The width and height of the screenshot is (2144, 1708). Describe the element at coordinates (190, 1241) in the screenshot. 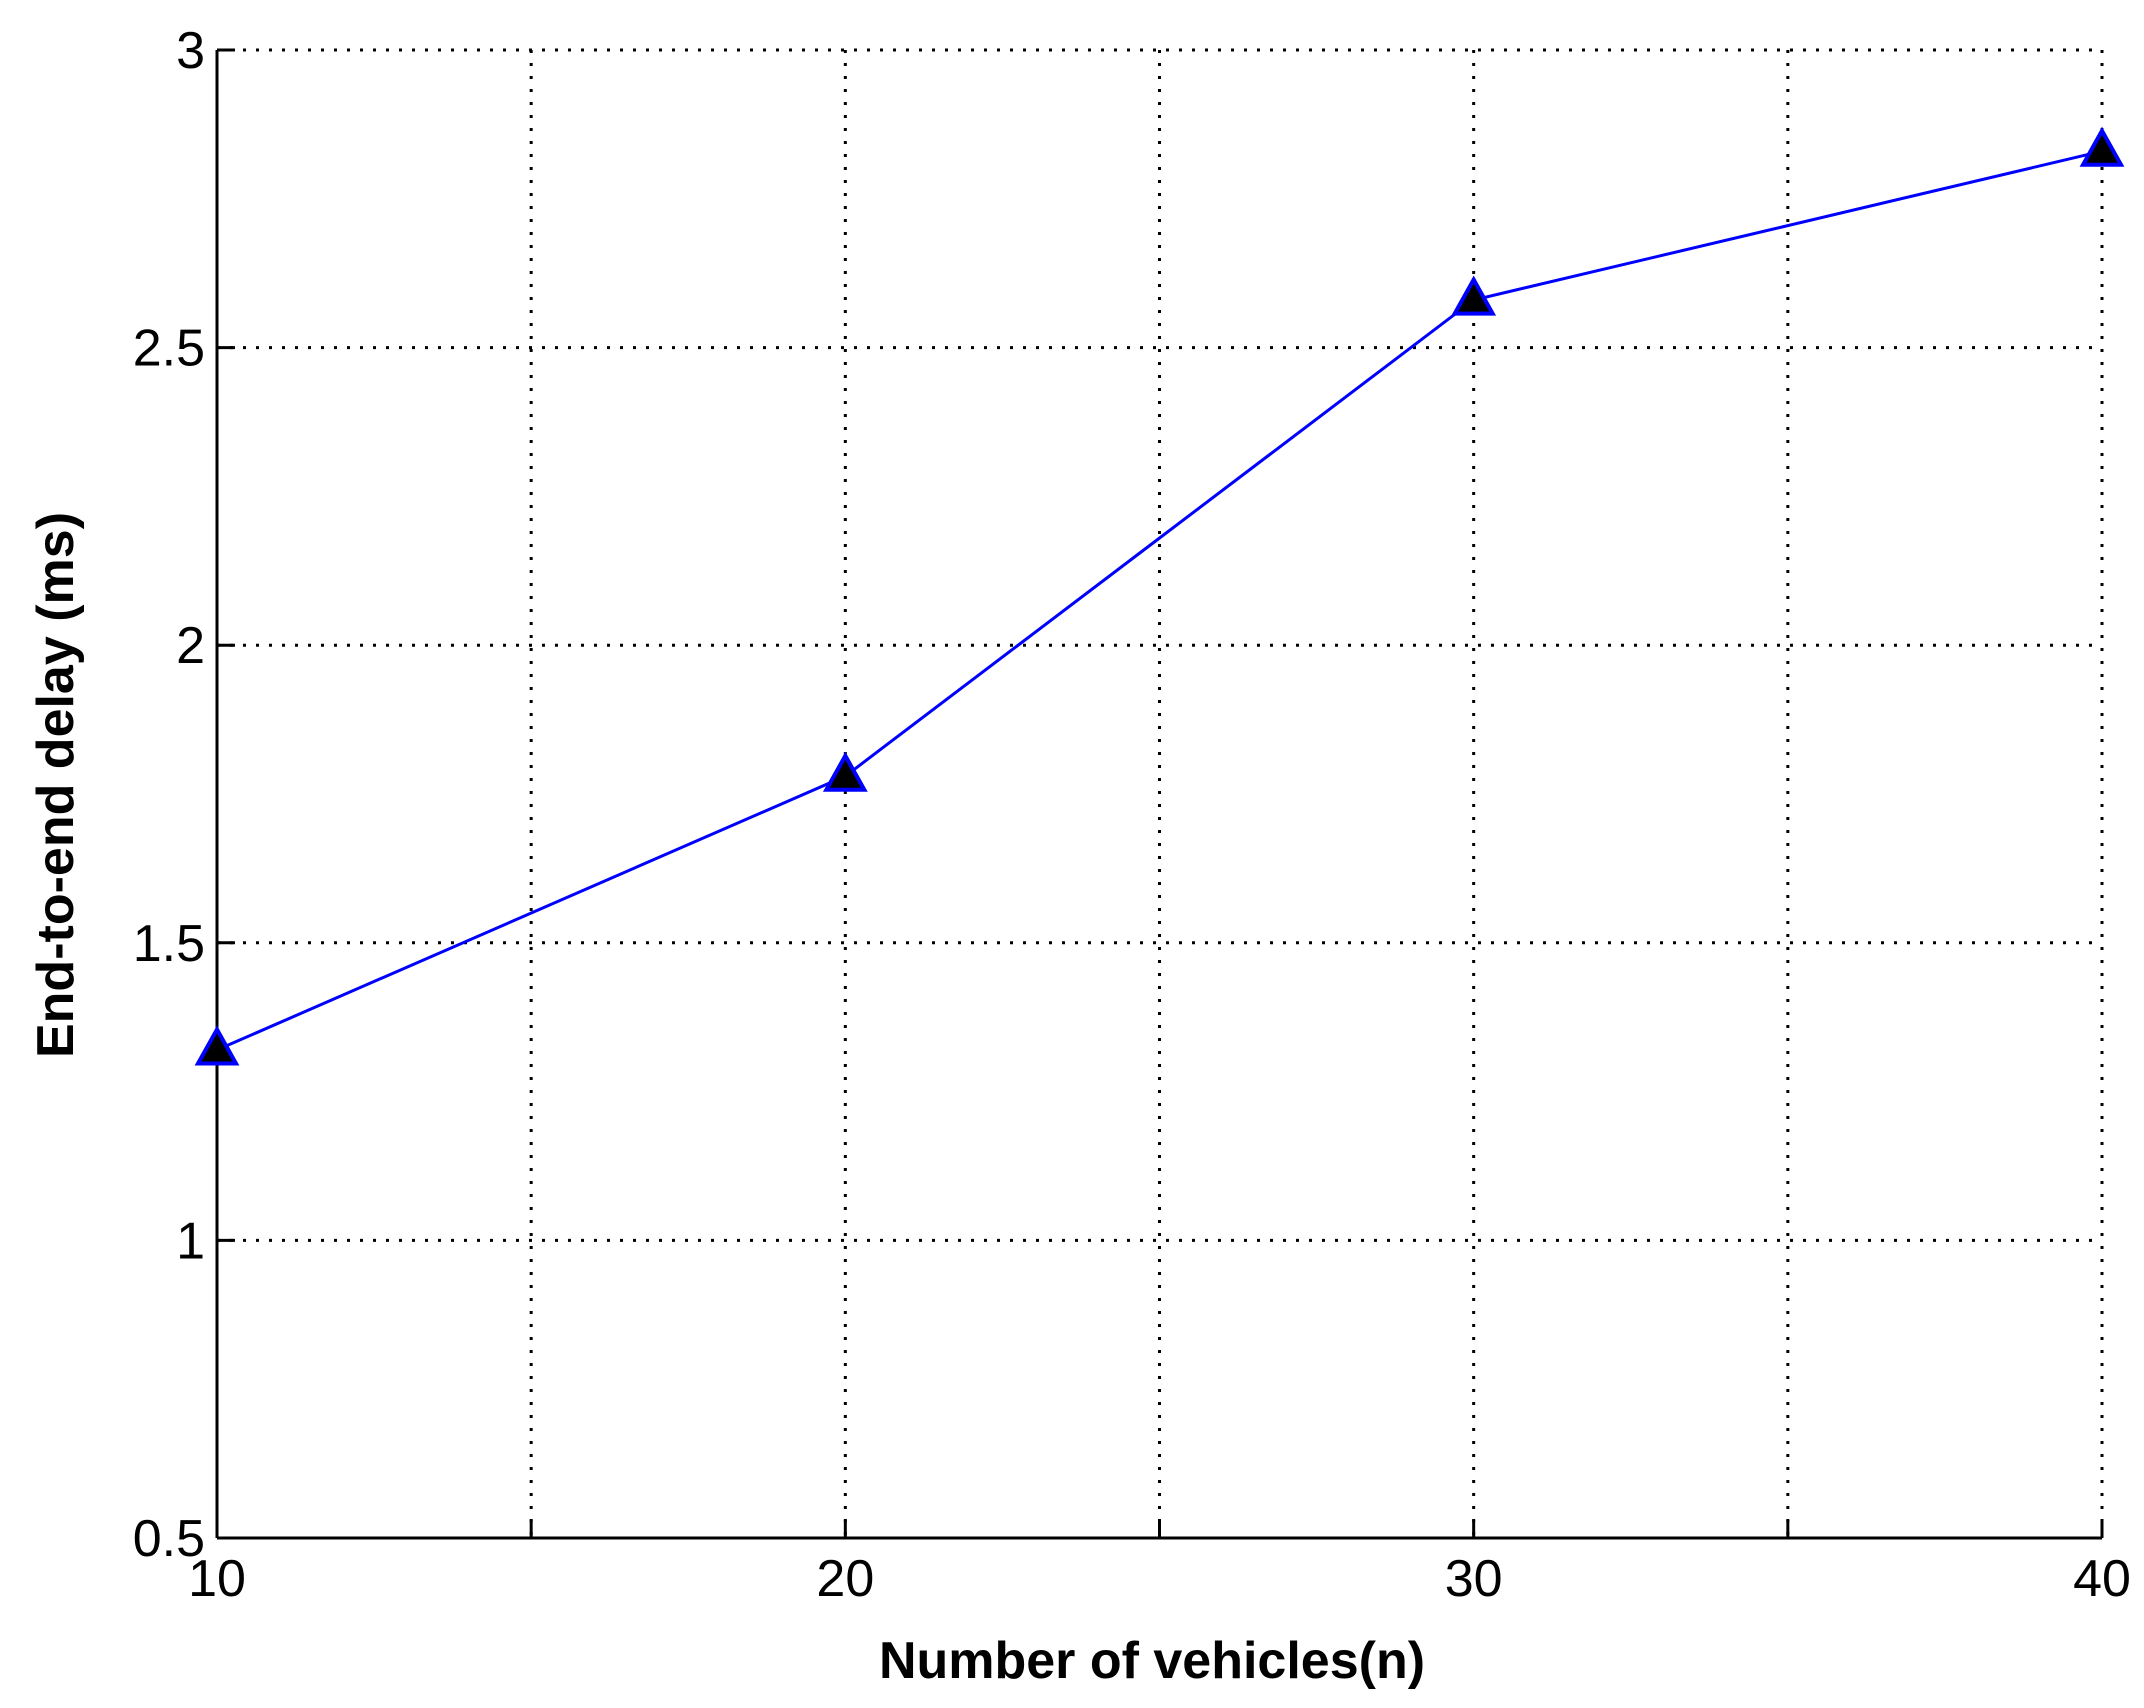

I see `y-tick-label: 1` at that location.